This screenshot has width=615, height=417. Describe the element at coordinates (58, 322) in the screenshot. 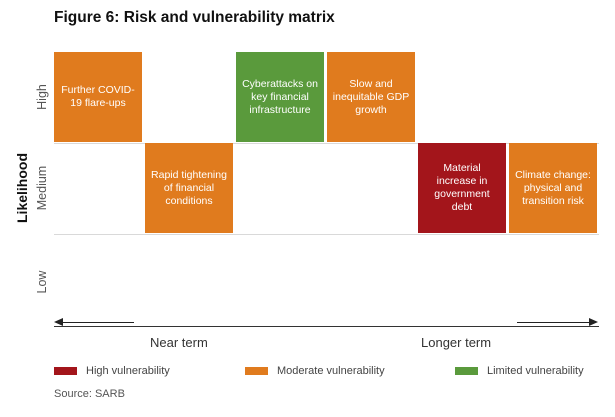

I see `left-arrow-icon` at that location.